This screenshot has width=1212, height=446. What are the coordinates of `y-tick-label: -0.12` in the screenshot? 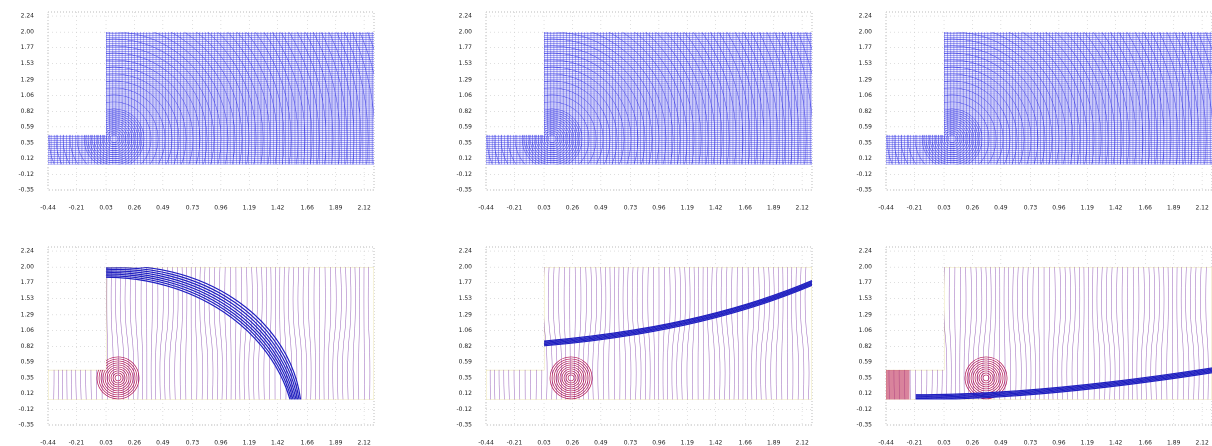 It's located at (464, 409).